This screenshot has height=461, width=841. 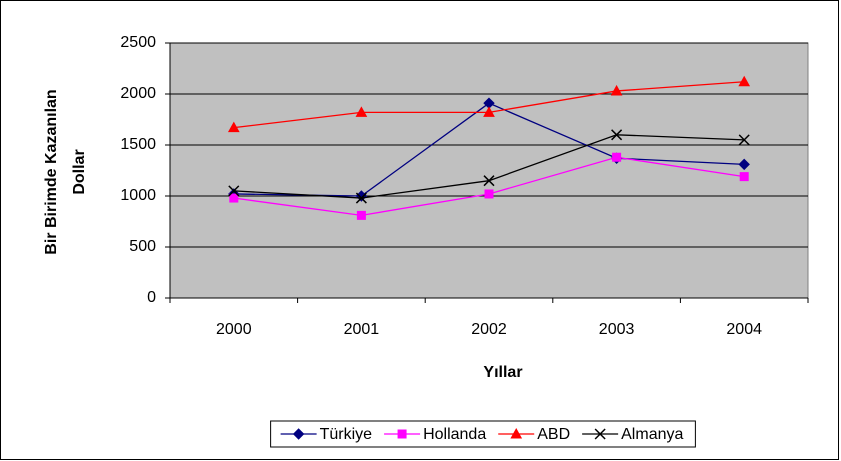 What do you see at coordinates (234, 329) in the screenshot?
I see `x-tick-label: 2000` at bounding box center [234, 329].